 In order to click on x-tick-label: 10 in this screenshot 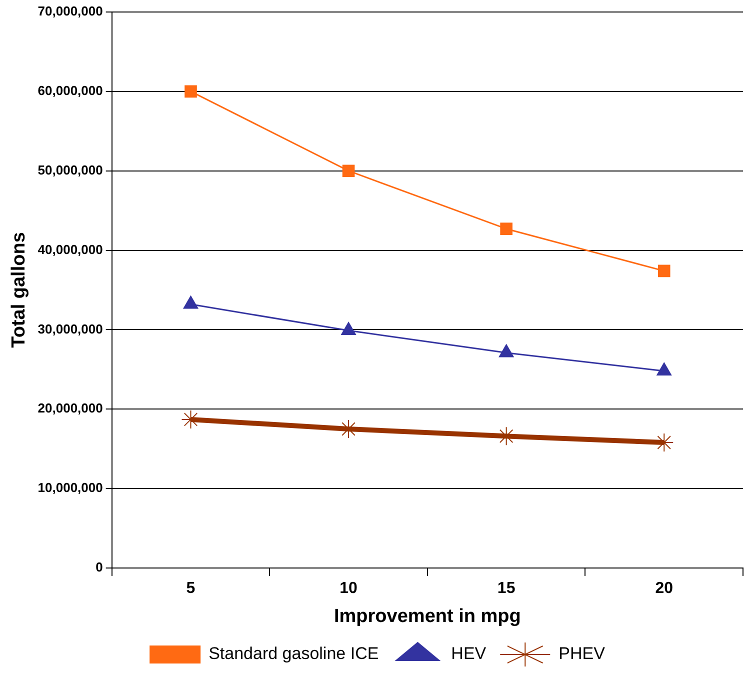, I will do `click(349, 589)`.